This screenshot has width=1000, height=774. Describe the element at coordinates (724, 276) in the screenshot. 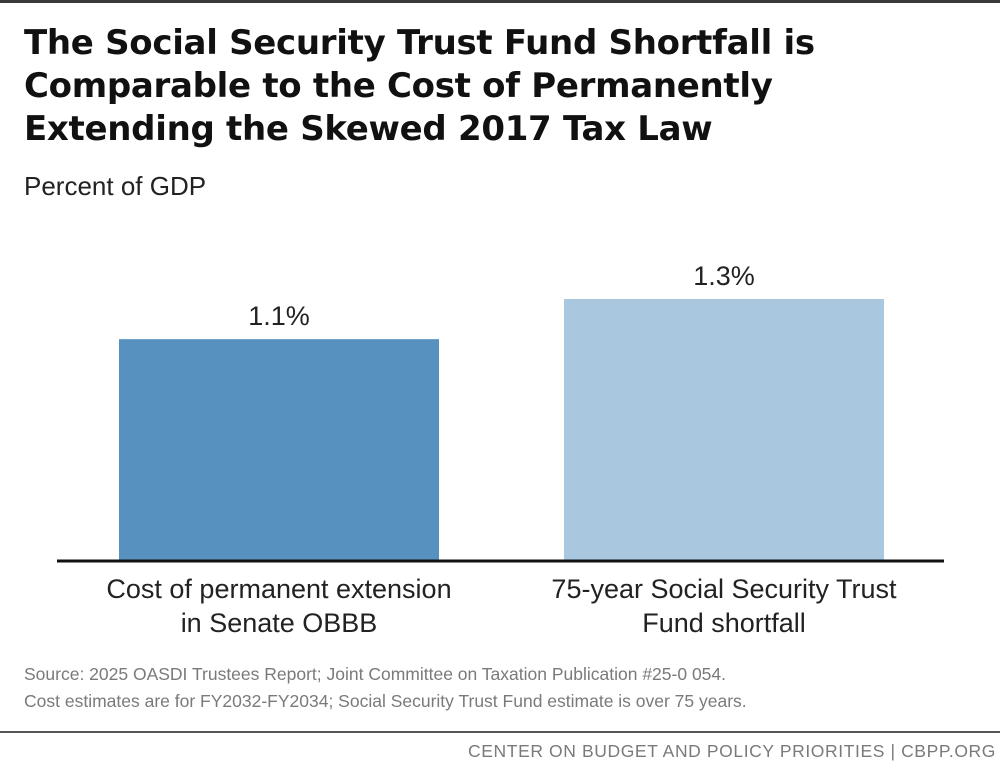

I see `data-label-2: 1.3%` at that location.